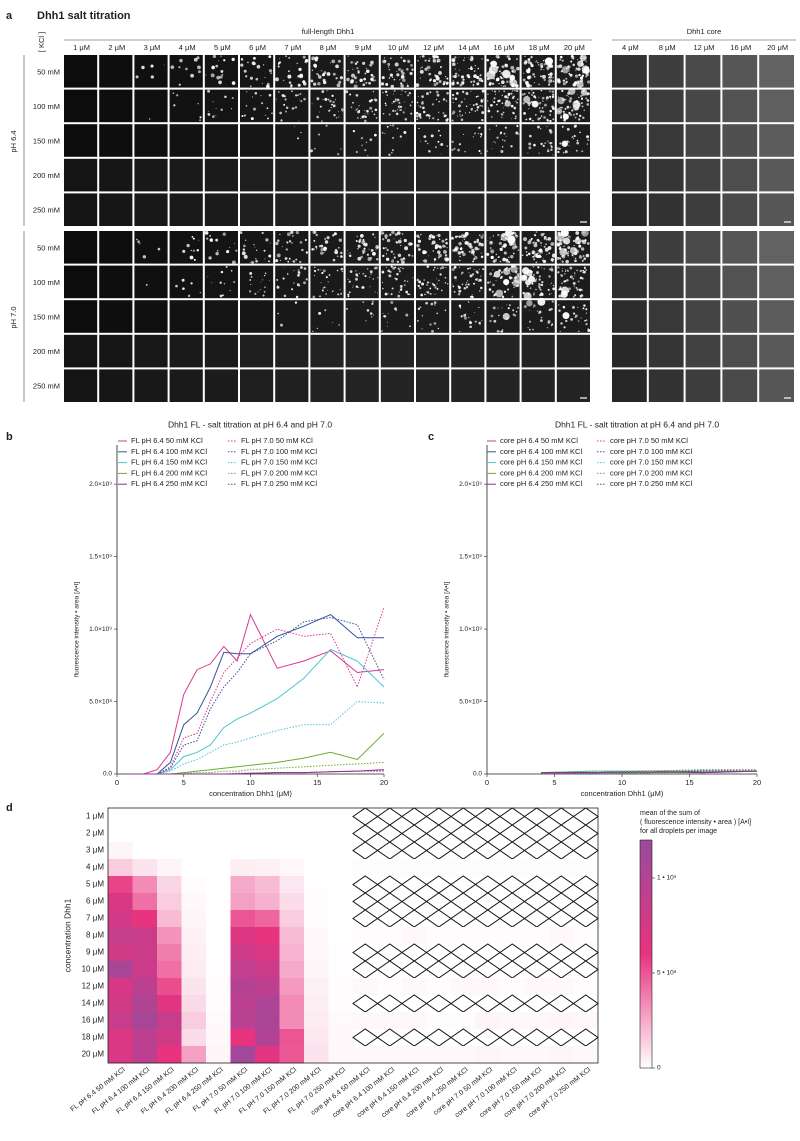  What do you see at coordinates (659, 1068) in the screenshot?
I see `colorbar-tick-label: 0` at bounding box center [659, 1068].